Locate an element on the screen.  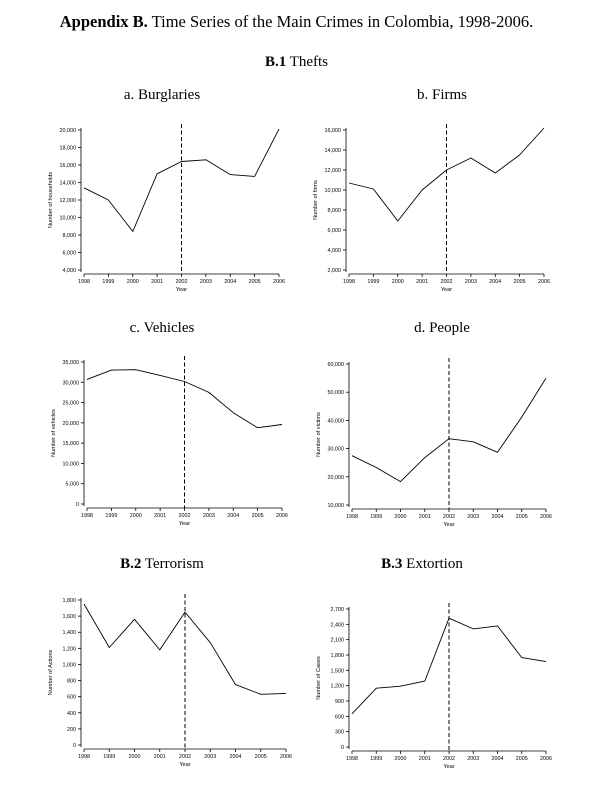
extortion-y-tick-label: 1,200 is located at coordinates (338, 687).